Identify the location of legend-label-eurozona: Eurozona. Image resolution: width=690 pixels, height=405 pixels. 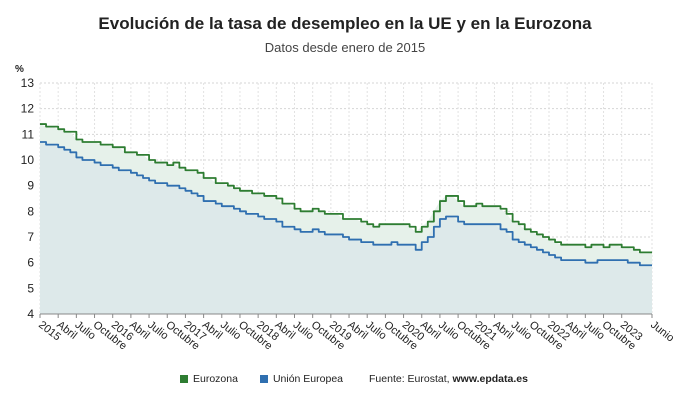
(215, 379).